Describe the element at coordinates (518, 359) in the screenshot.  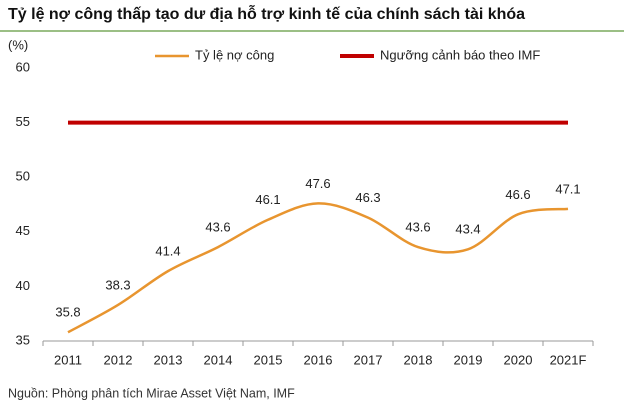
I see `x-tick-label: 2020` at that location.